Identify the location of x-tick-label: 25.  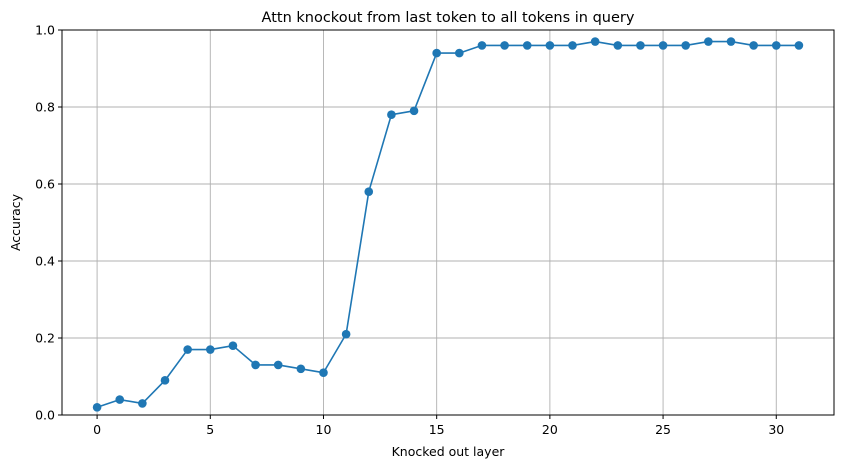
(663, 429).